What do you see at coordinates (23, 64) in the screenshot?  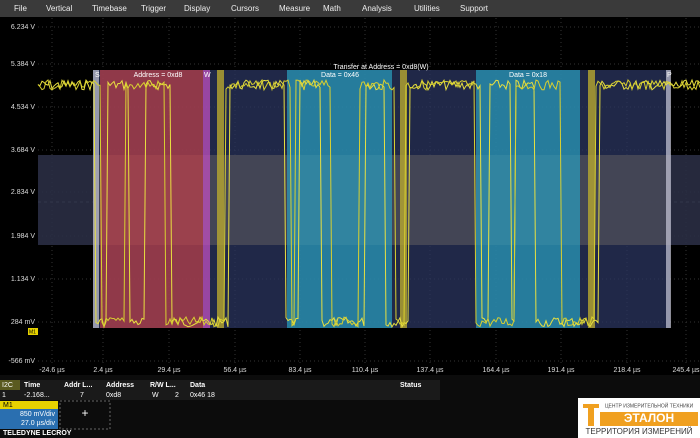 I see `y-axis-label: 5.384 V` at bounding box center [23, 64].